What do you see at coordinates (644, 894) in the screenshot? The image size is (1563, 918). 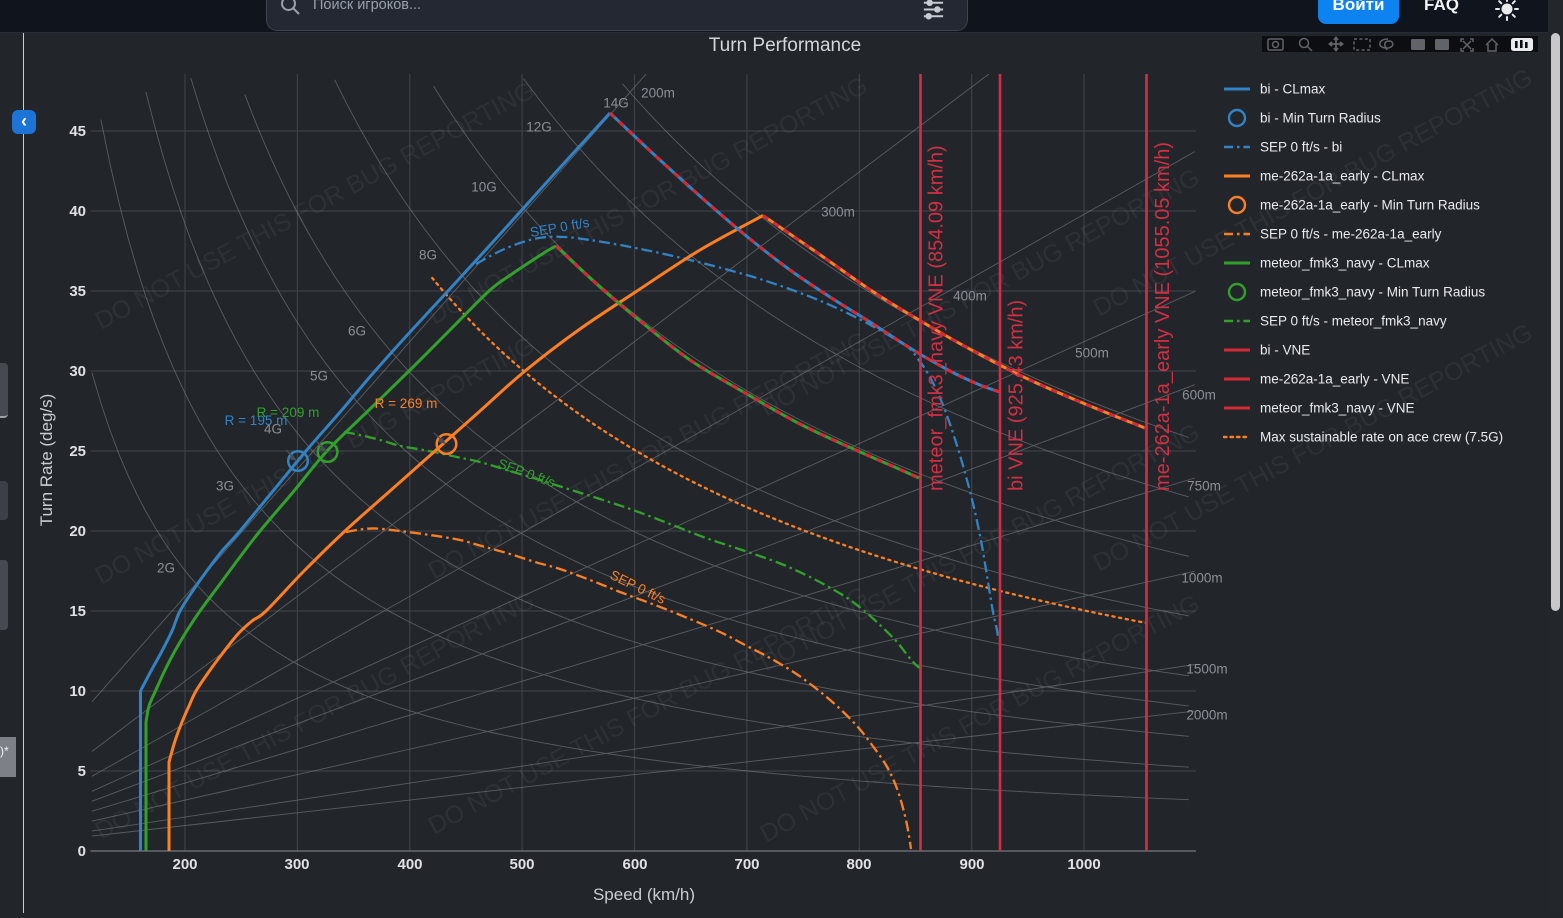 I see `svg-text: Speed (km/h)` at bounding box center [644, 894].